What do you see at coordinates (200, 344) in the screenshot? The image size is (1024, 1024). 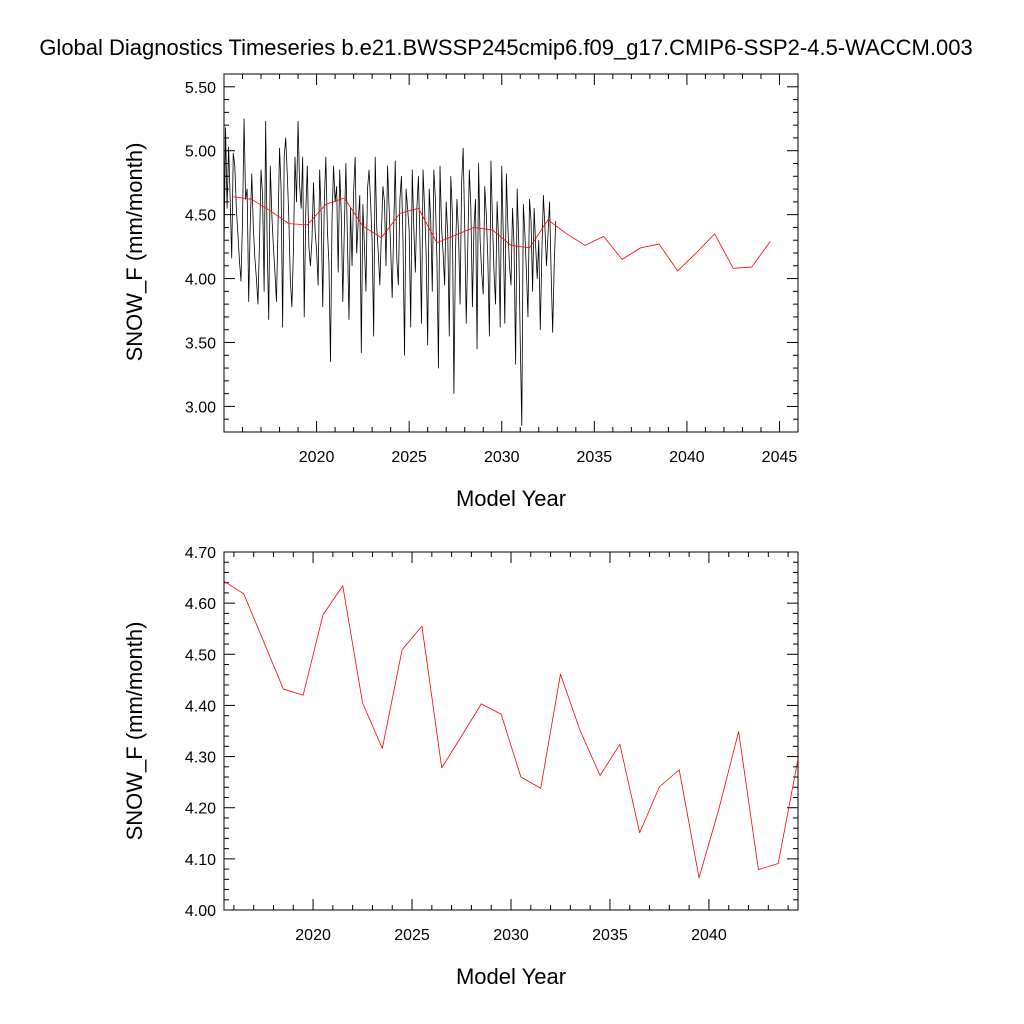 I see `top-y-tick-label: 3.50` at bounding box center [200, 344].